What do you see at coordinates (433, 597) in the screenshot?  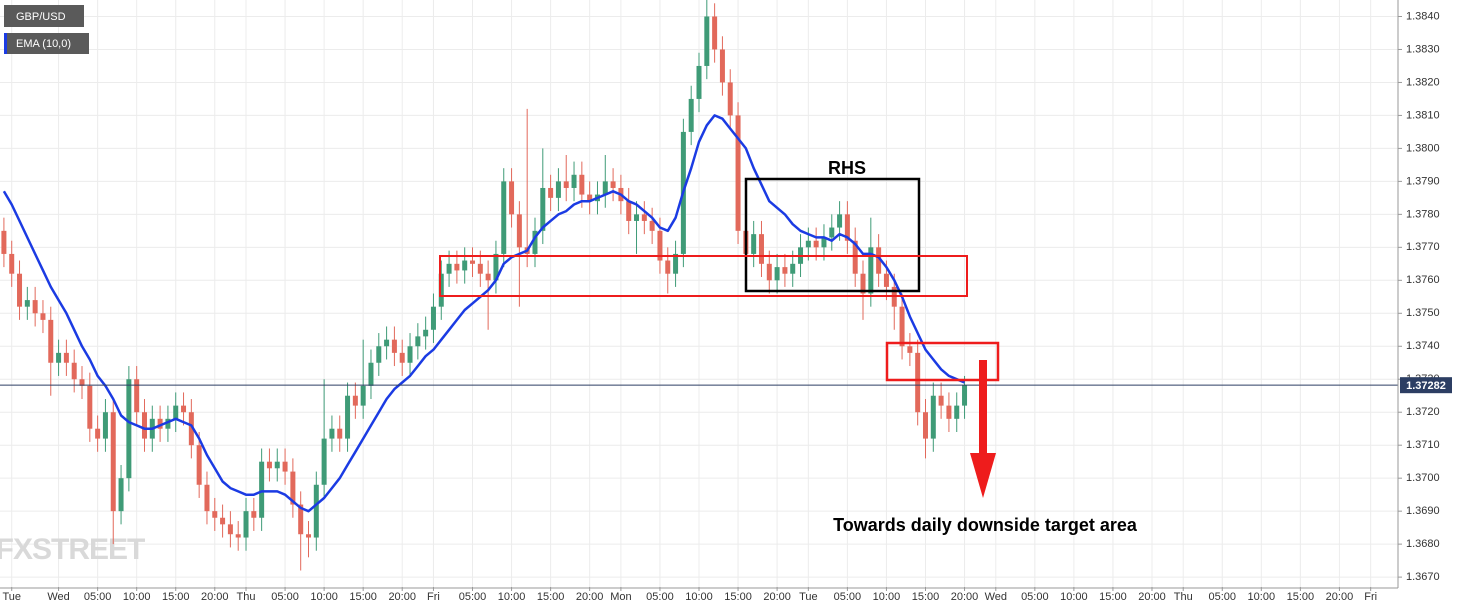 I see `x-tick-label: Fri` at bounding box center [433, 597].